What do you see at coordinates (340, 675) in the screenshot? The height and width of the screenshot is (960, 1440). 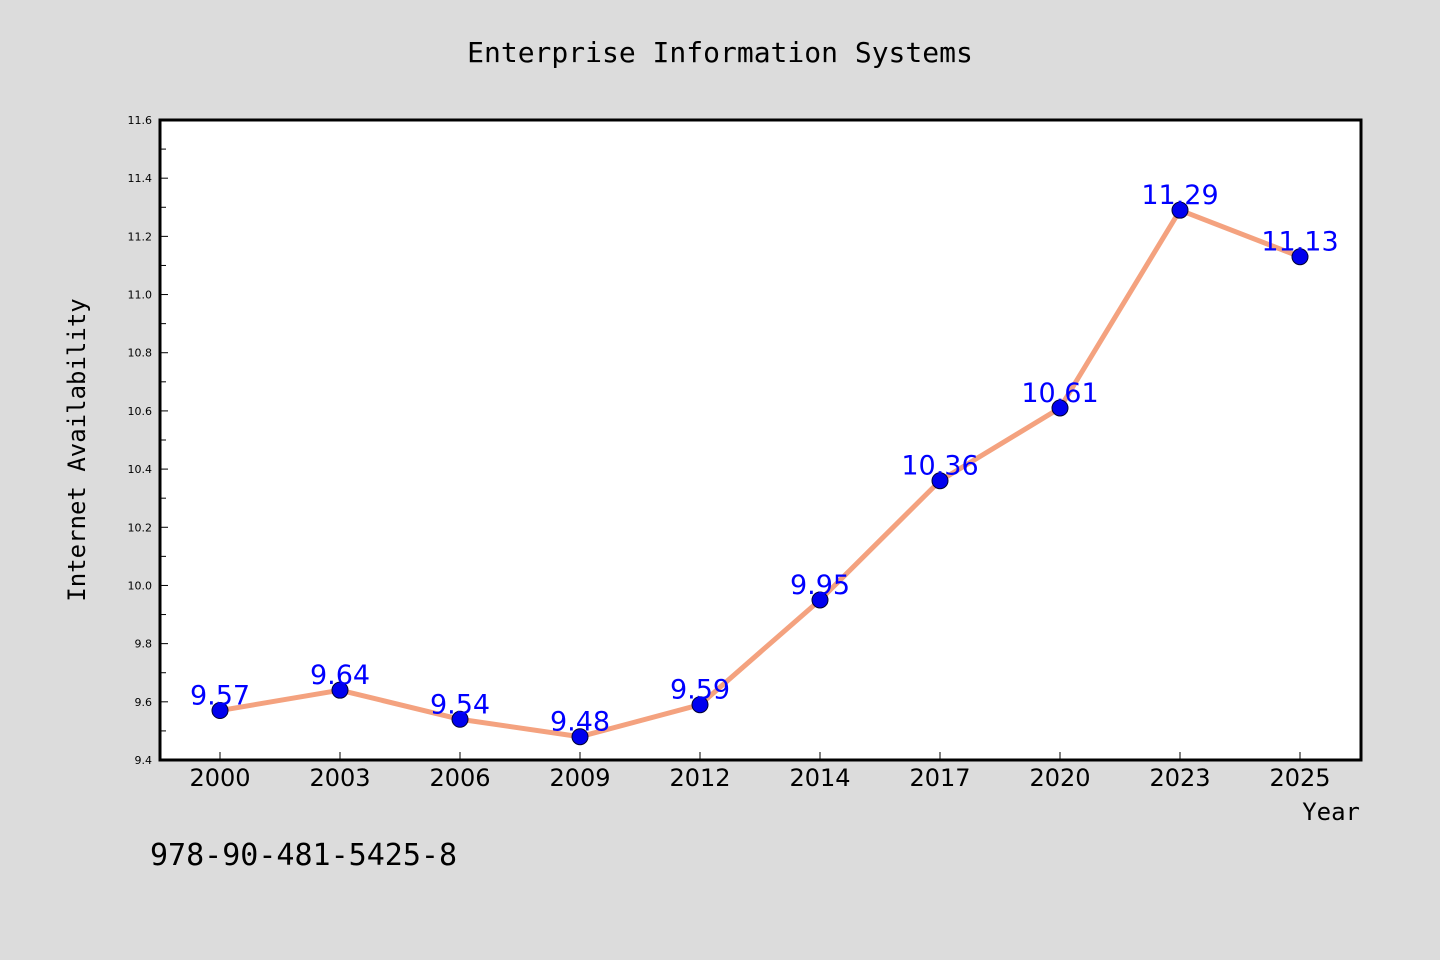 I see `data-label: 9.64` at bounding box center [340, 675].